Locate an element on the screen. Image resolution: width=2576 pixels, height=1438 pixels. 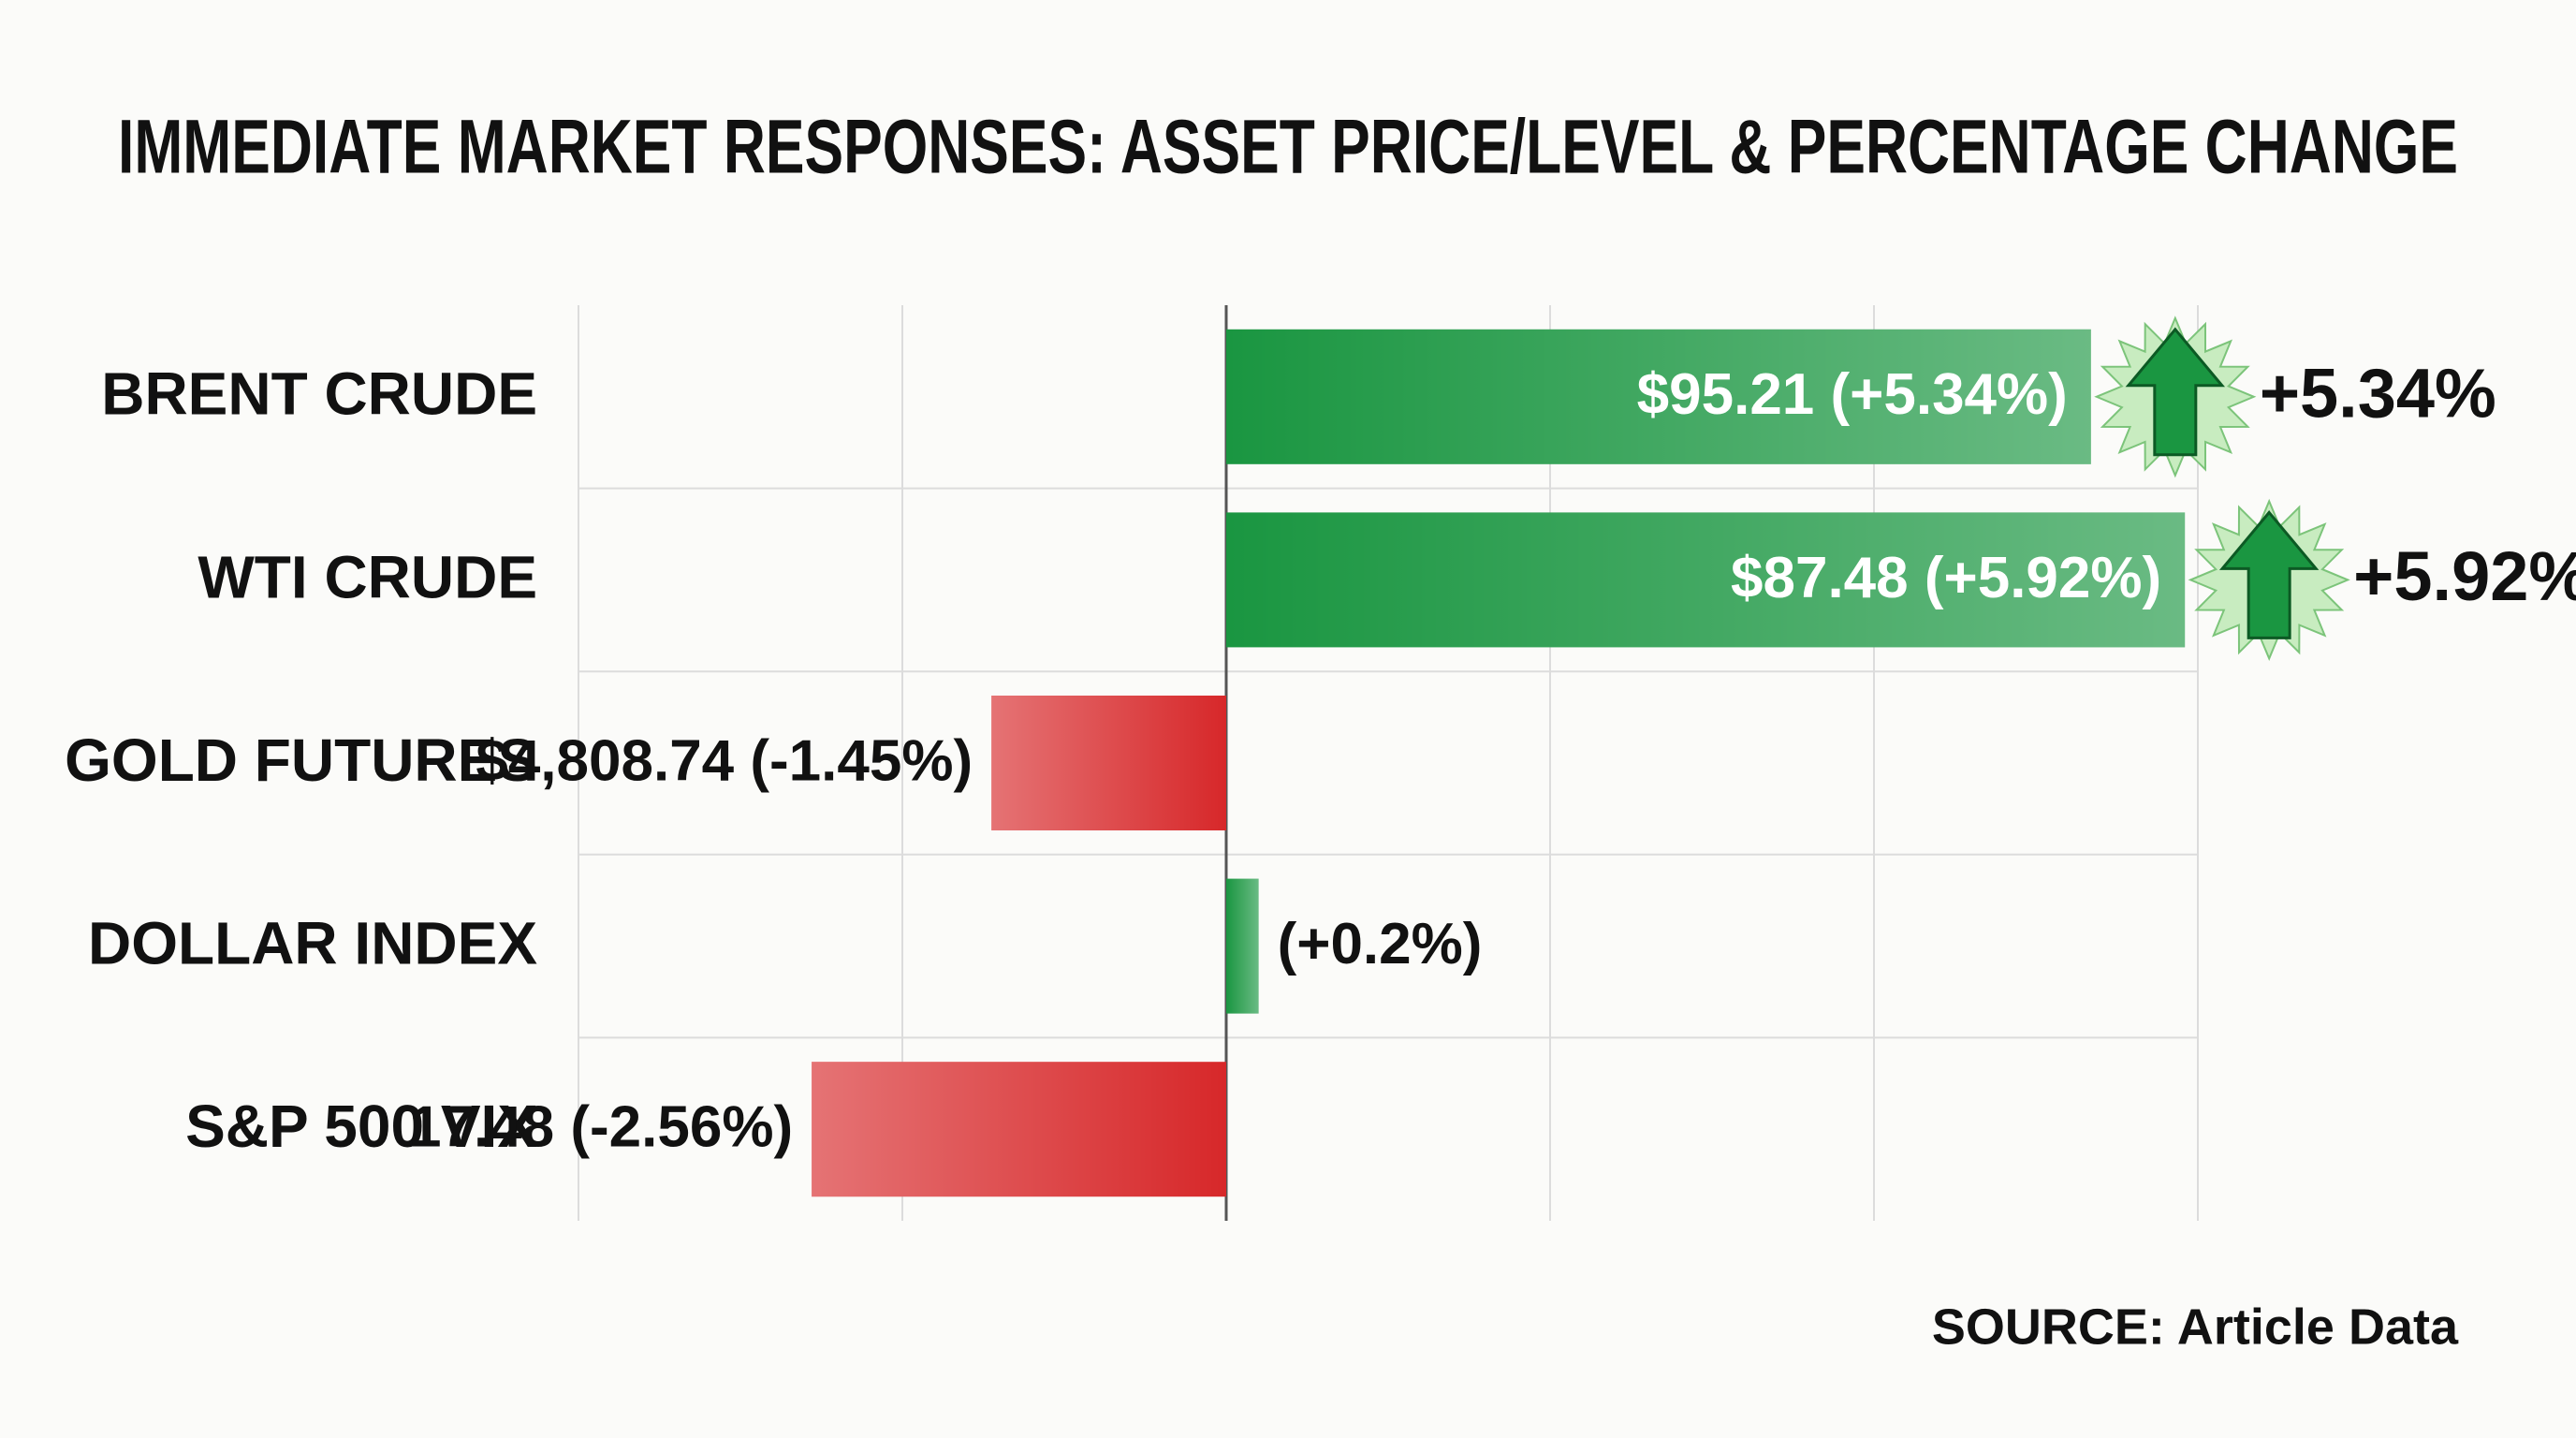
value-label: (+0.2%) is located at coordinates (1380, 944).